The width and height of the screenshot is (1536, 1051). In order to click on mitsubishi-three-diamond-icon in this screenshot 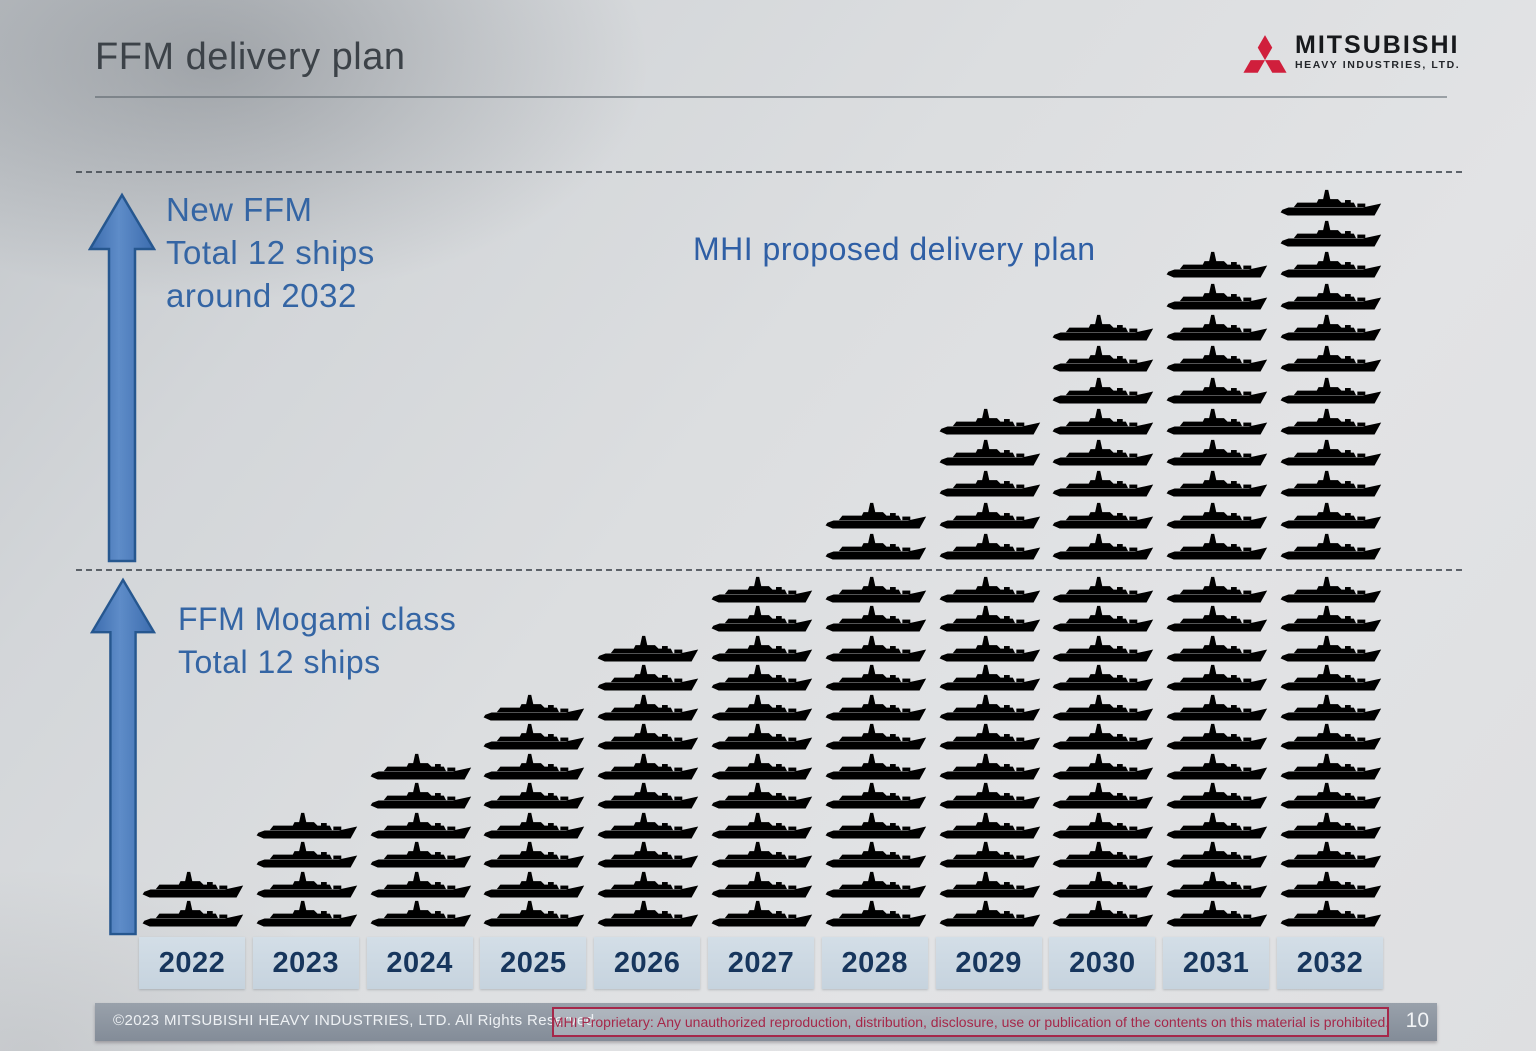, I will do `click(1265, 54)`.